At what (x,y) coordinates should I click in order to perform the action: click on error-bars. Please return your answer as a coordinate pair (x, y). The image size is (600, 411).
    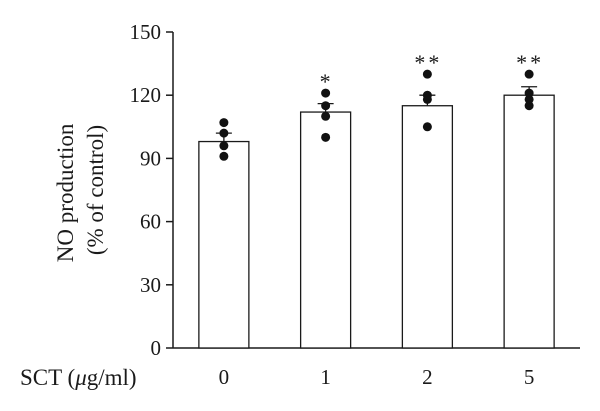
    Looking at the image, I should click on (376, 114).